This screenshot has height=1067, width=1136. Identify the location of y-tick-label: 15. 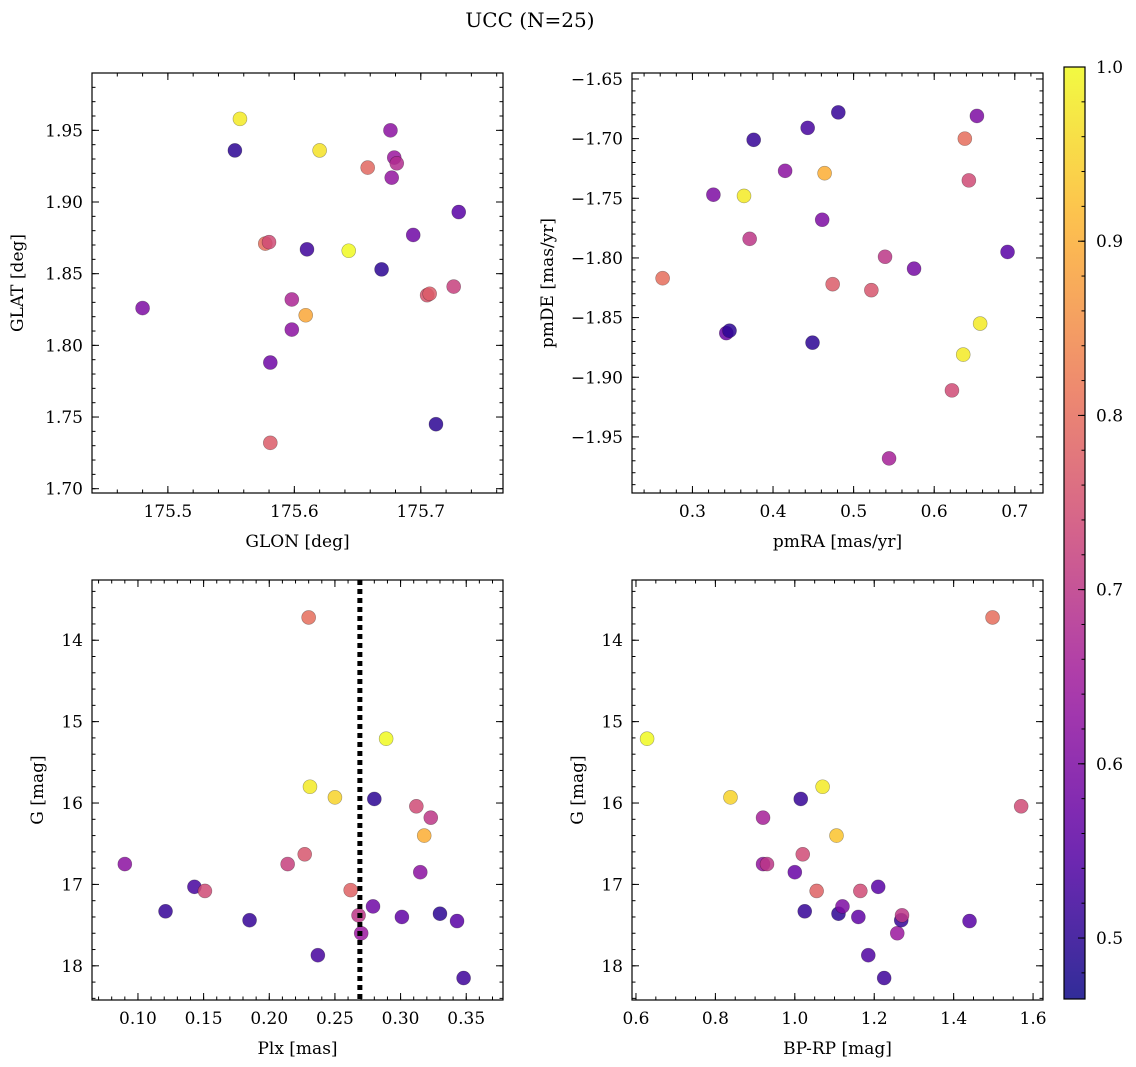
(72, 723).